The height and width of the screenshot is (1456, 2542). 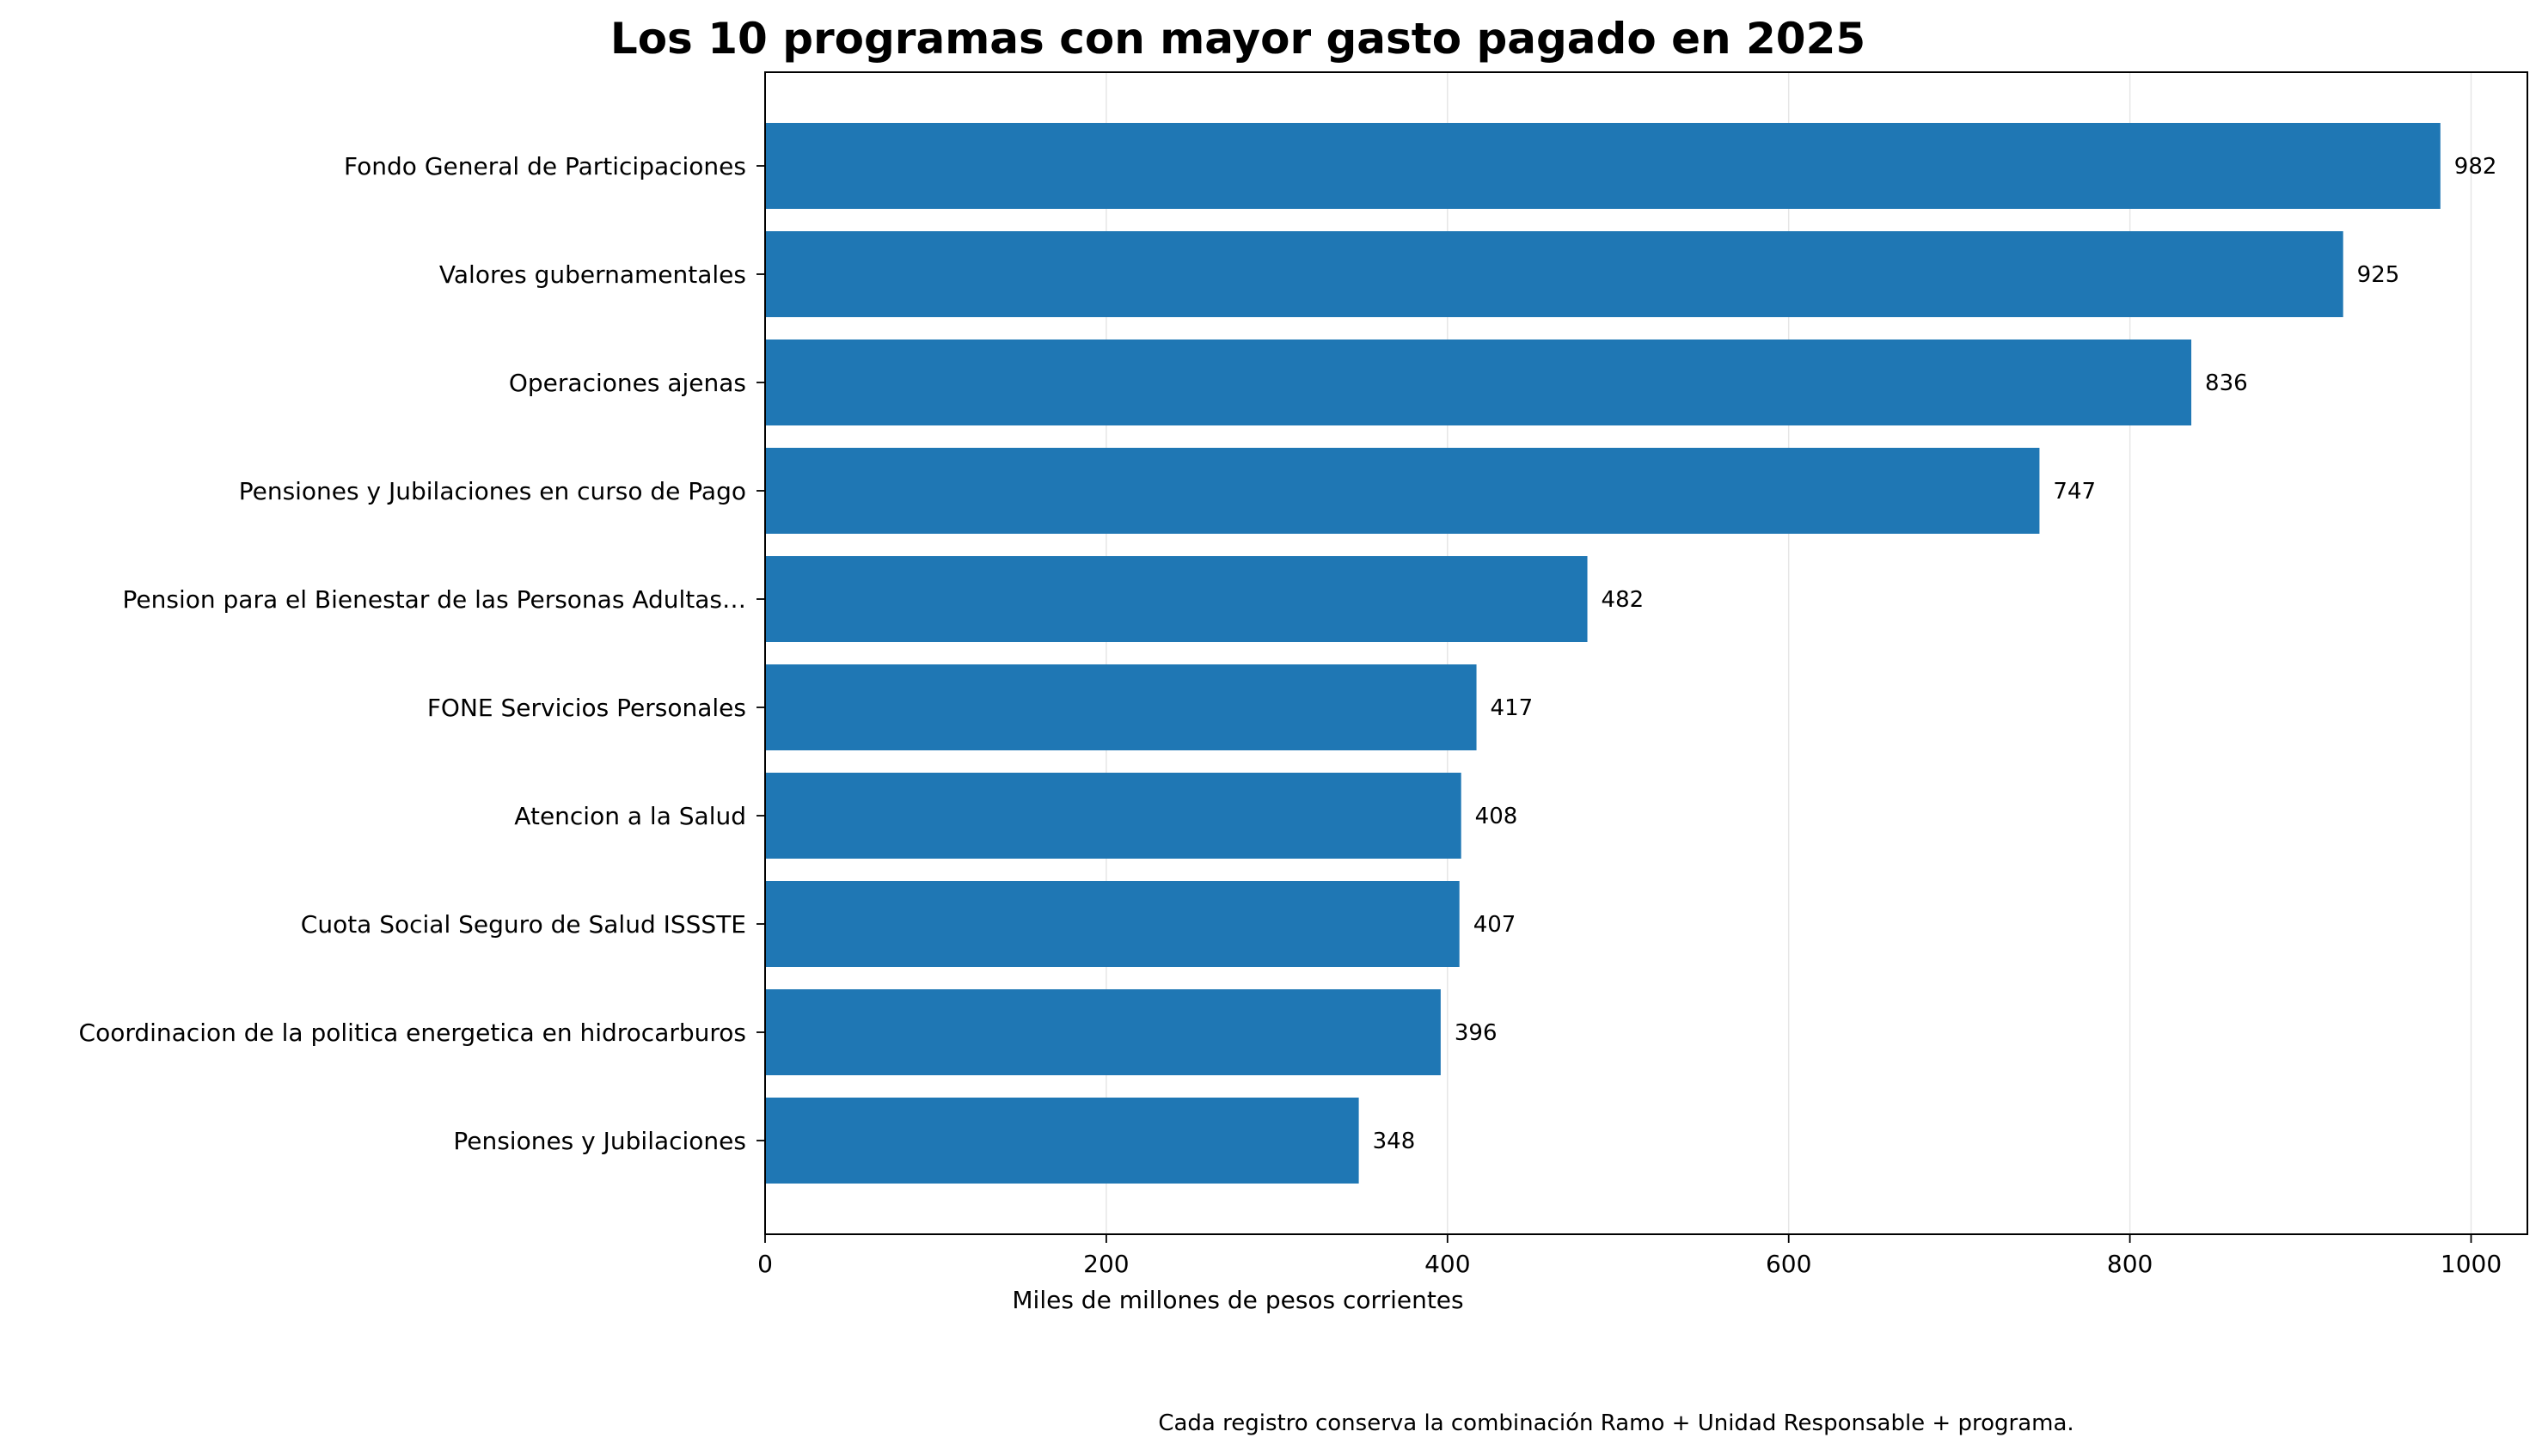 I want to click on data-label: 836, so click(x=2226, y=383).